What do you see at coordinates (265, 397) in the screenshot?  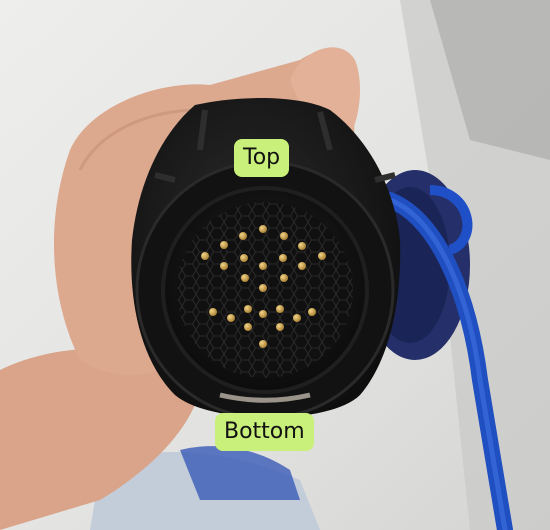 I see `rim-highlight` at bounding box center [265, 397].